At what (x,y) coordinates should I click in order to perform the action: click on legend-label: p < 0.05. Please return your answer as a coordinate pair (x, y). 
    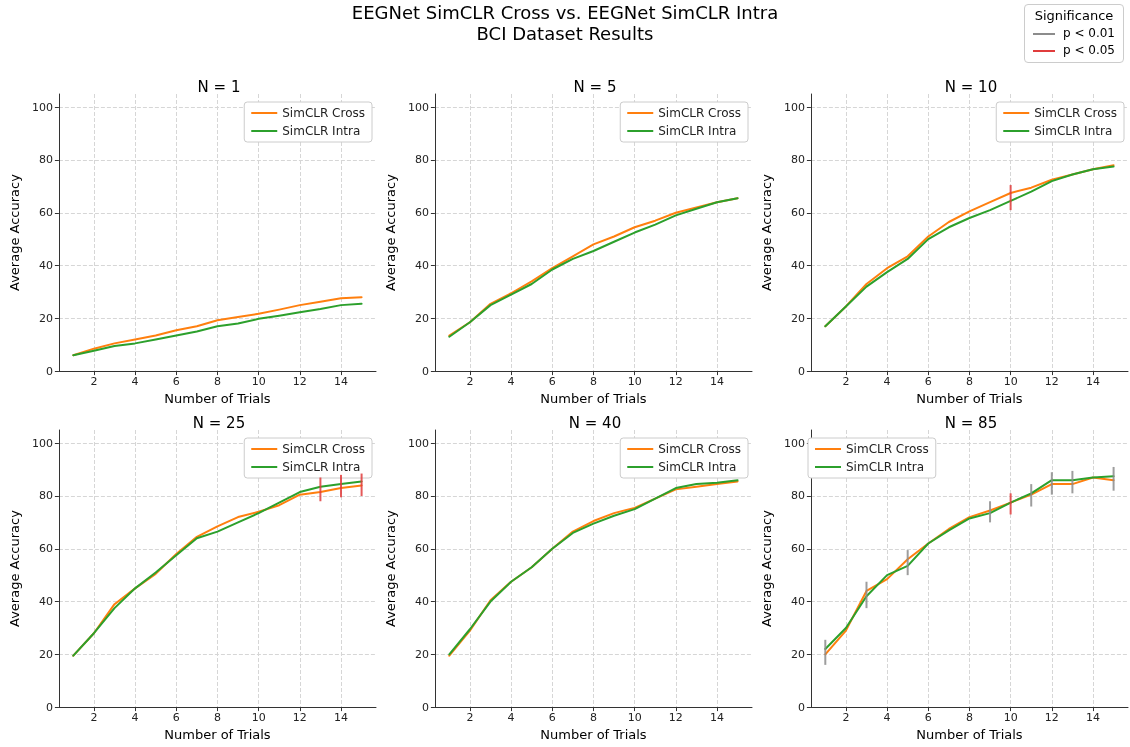
    Looking at the image, I should click on (1088, 50).